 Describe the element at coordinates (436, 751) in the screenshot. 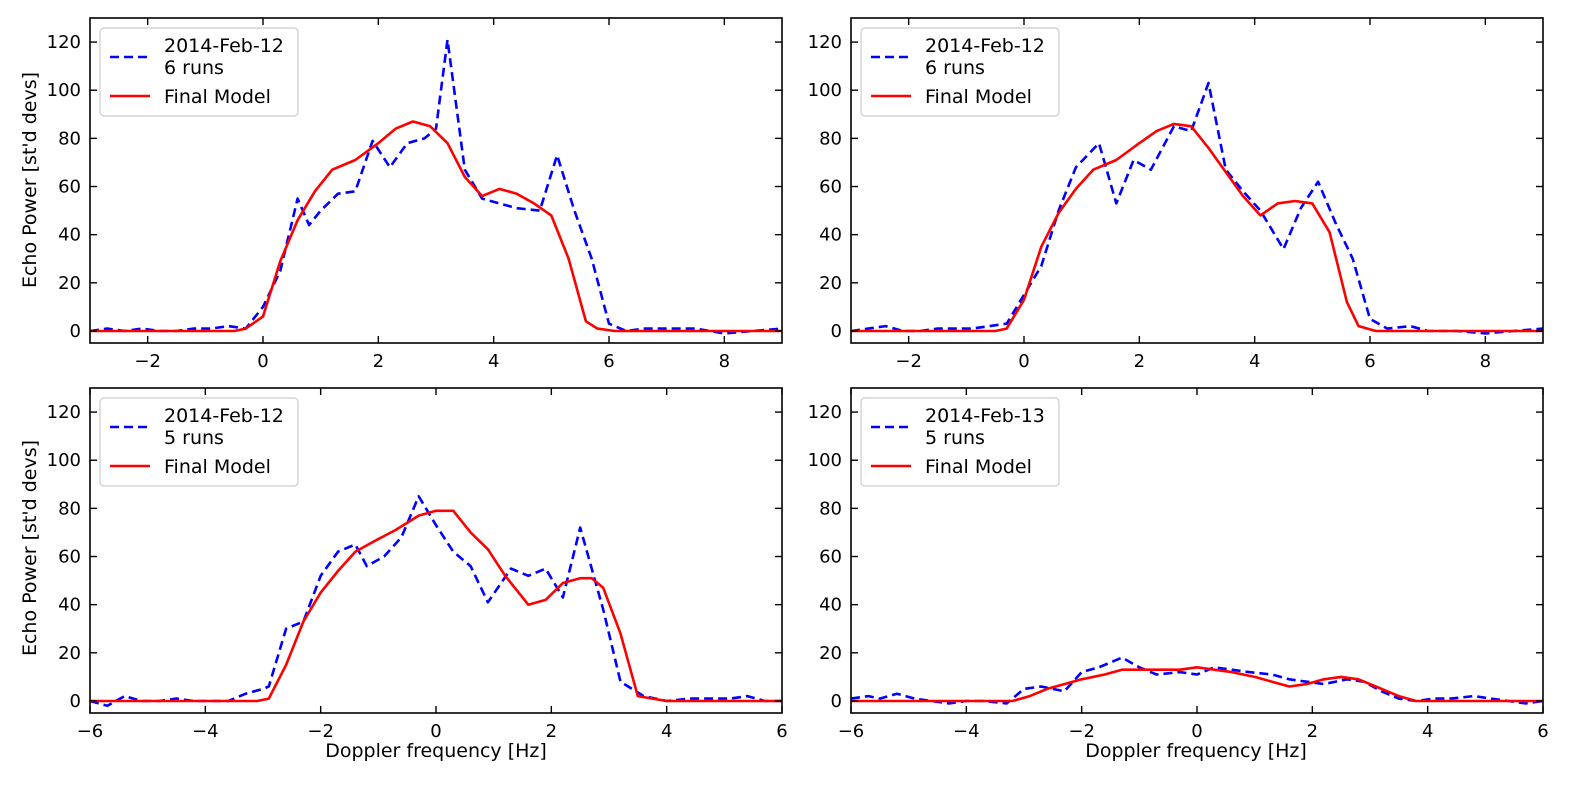

I see `xlabel-bottom-left: Doppler frequency [Hz]` at that location.